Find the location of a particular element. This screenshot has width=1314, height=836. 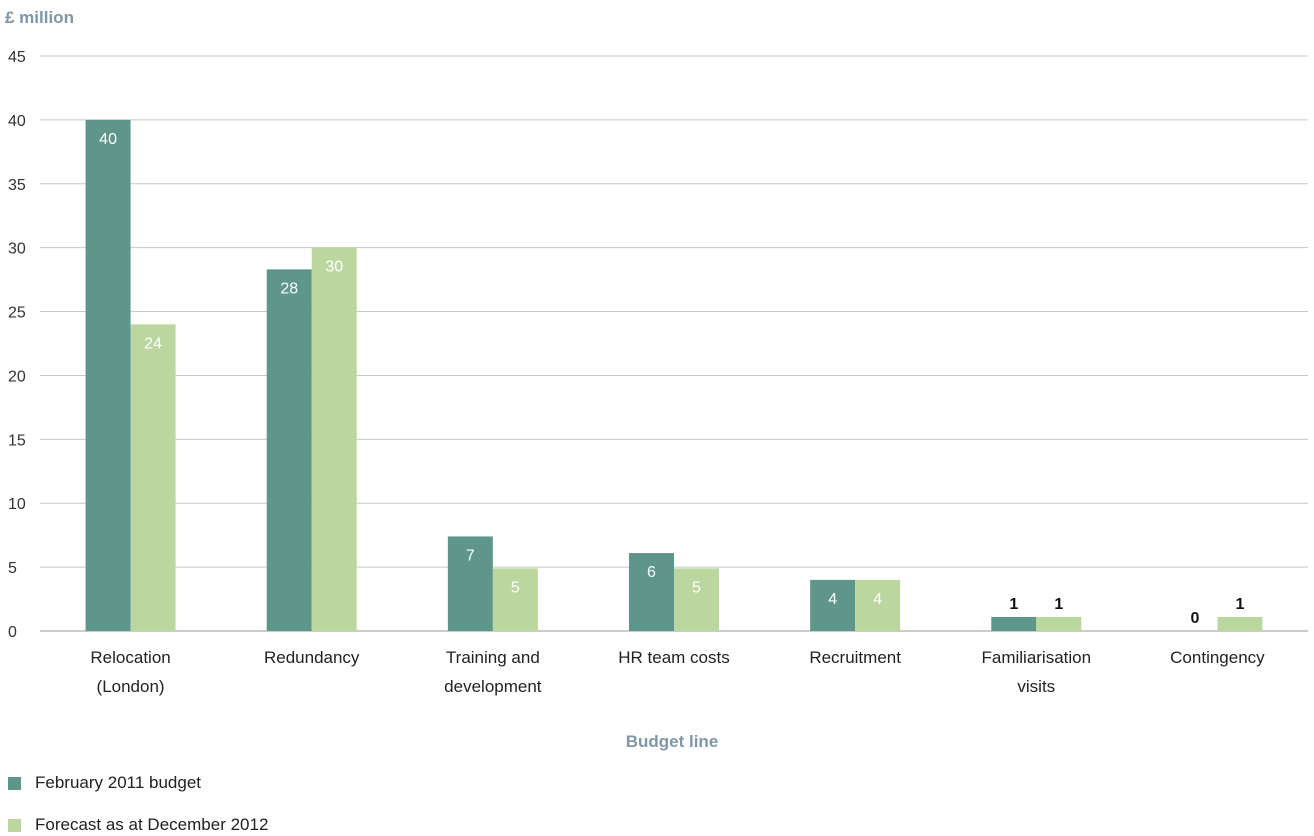

legend-item-budget: February 2011 budget is located at coordinates (104, 783).